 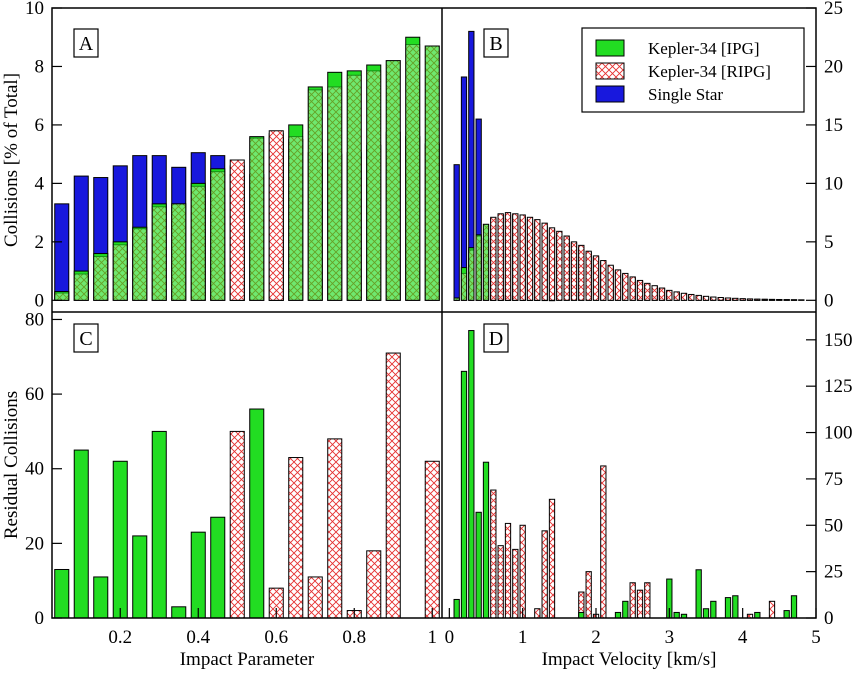 What do you see at coordinates (833, 479) in the screenshot?
I see `y-tick-label-d-3: 75` at bounding box center [833, 479].